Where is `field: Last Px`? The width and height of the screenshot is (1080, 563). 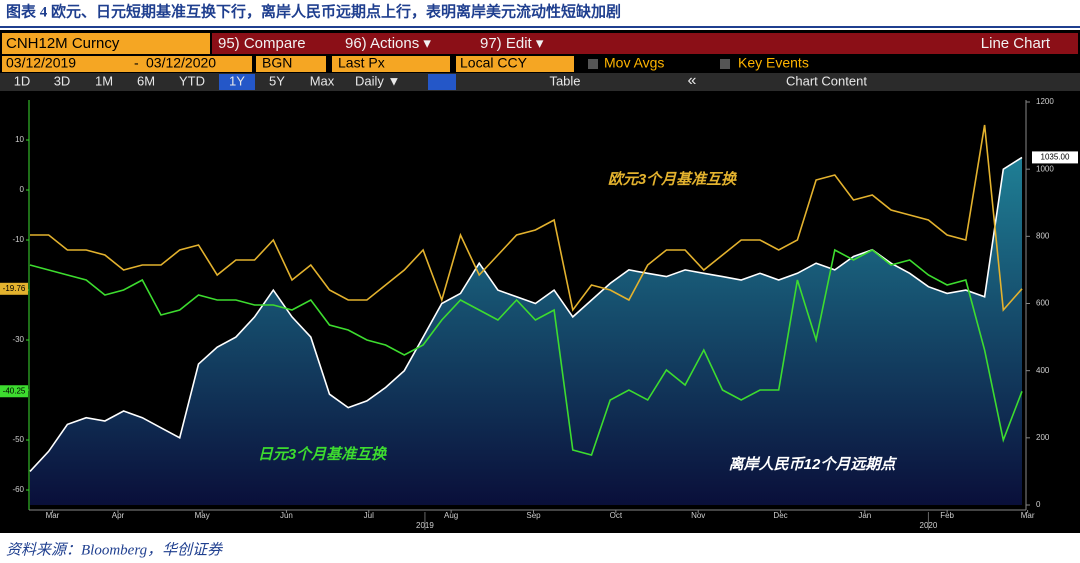
field: Last Px is located at coordinates (361, 63).